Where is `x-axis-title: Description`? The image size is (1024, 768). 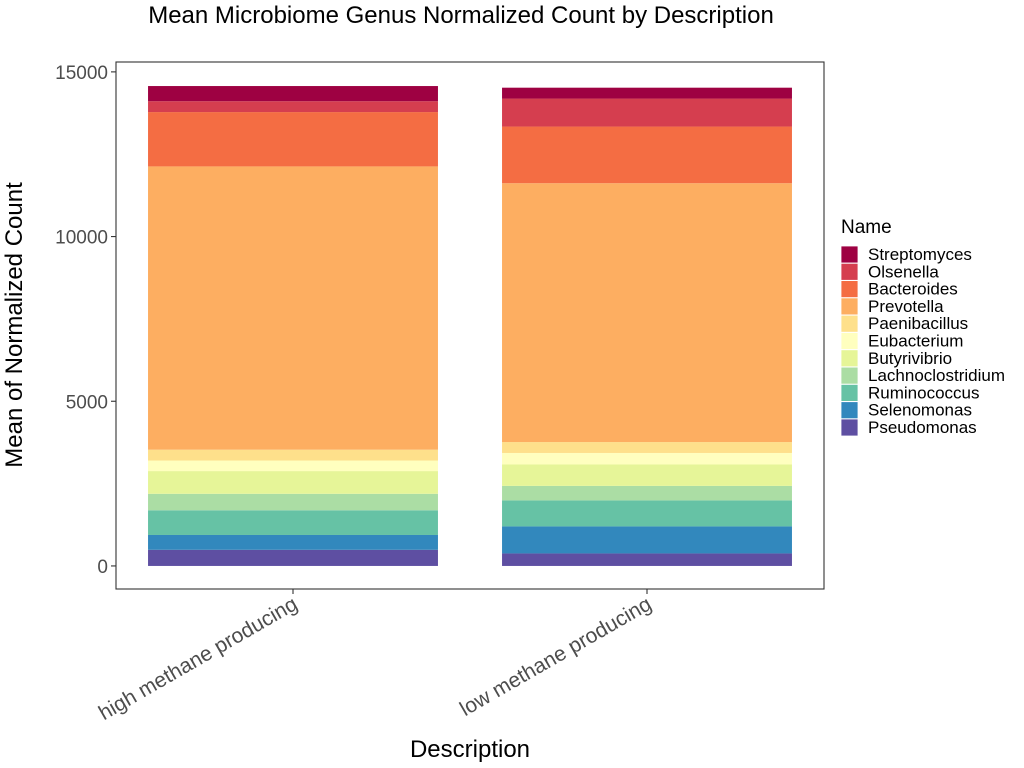 x-axis-title: Description is located at coordinates (470, 749).